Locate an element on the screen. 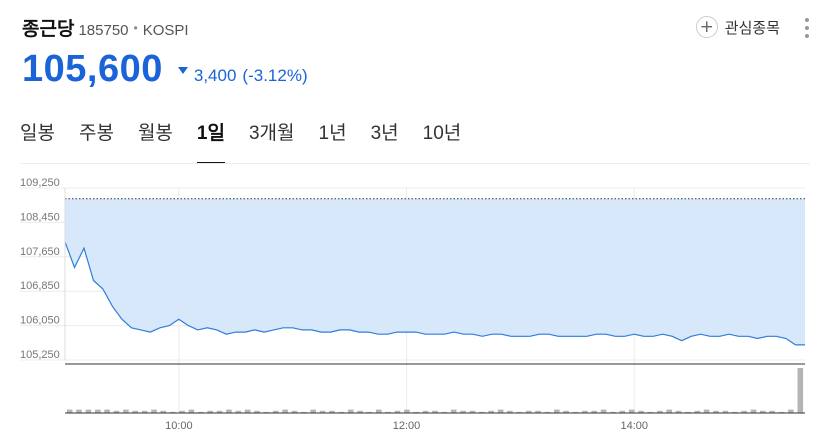  x-tick-label: 10:00 is located at coordinates (179, 426).